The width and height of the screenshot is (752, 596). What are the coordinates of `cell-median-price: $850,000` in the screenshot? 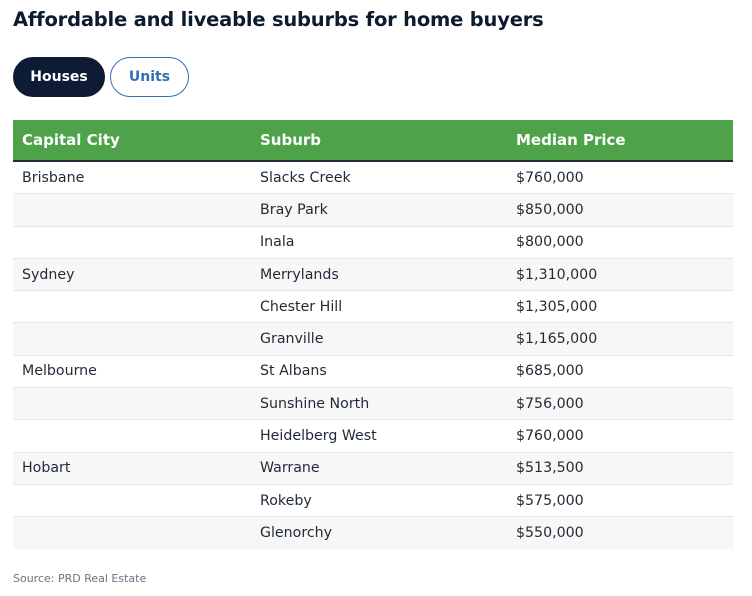 It's located at (620, 210).